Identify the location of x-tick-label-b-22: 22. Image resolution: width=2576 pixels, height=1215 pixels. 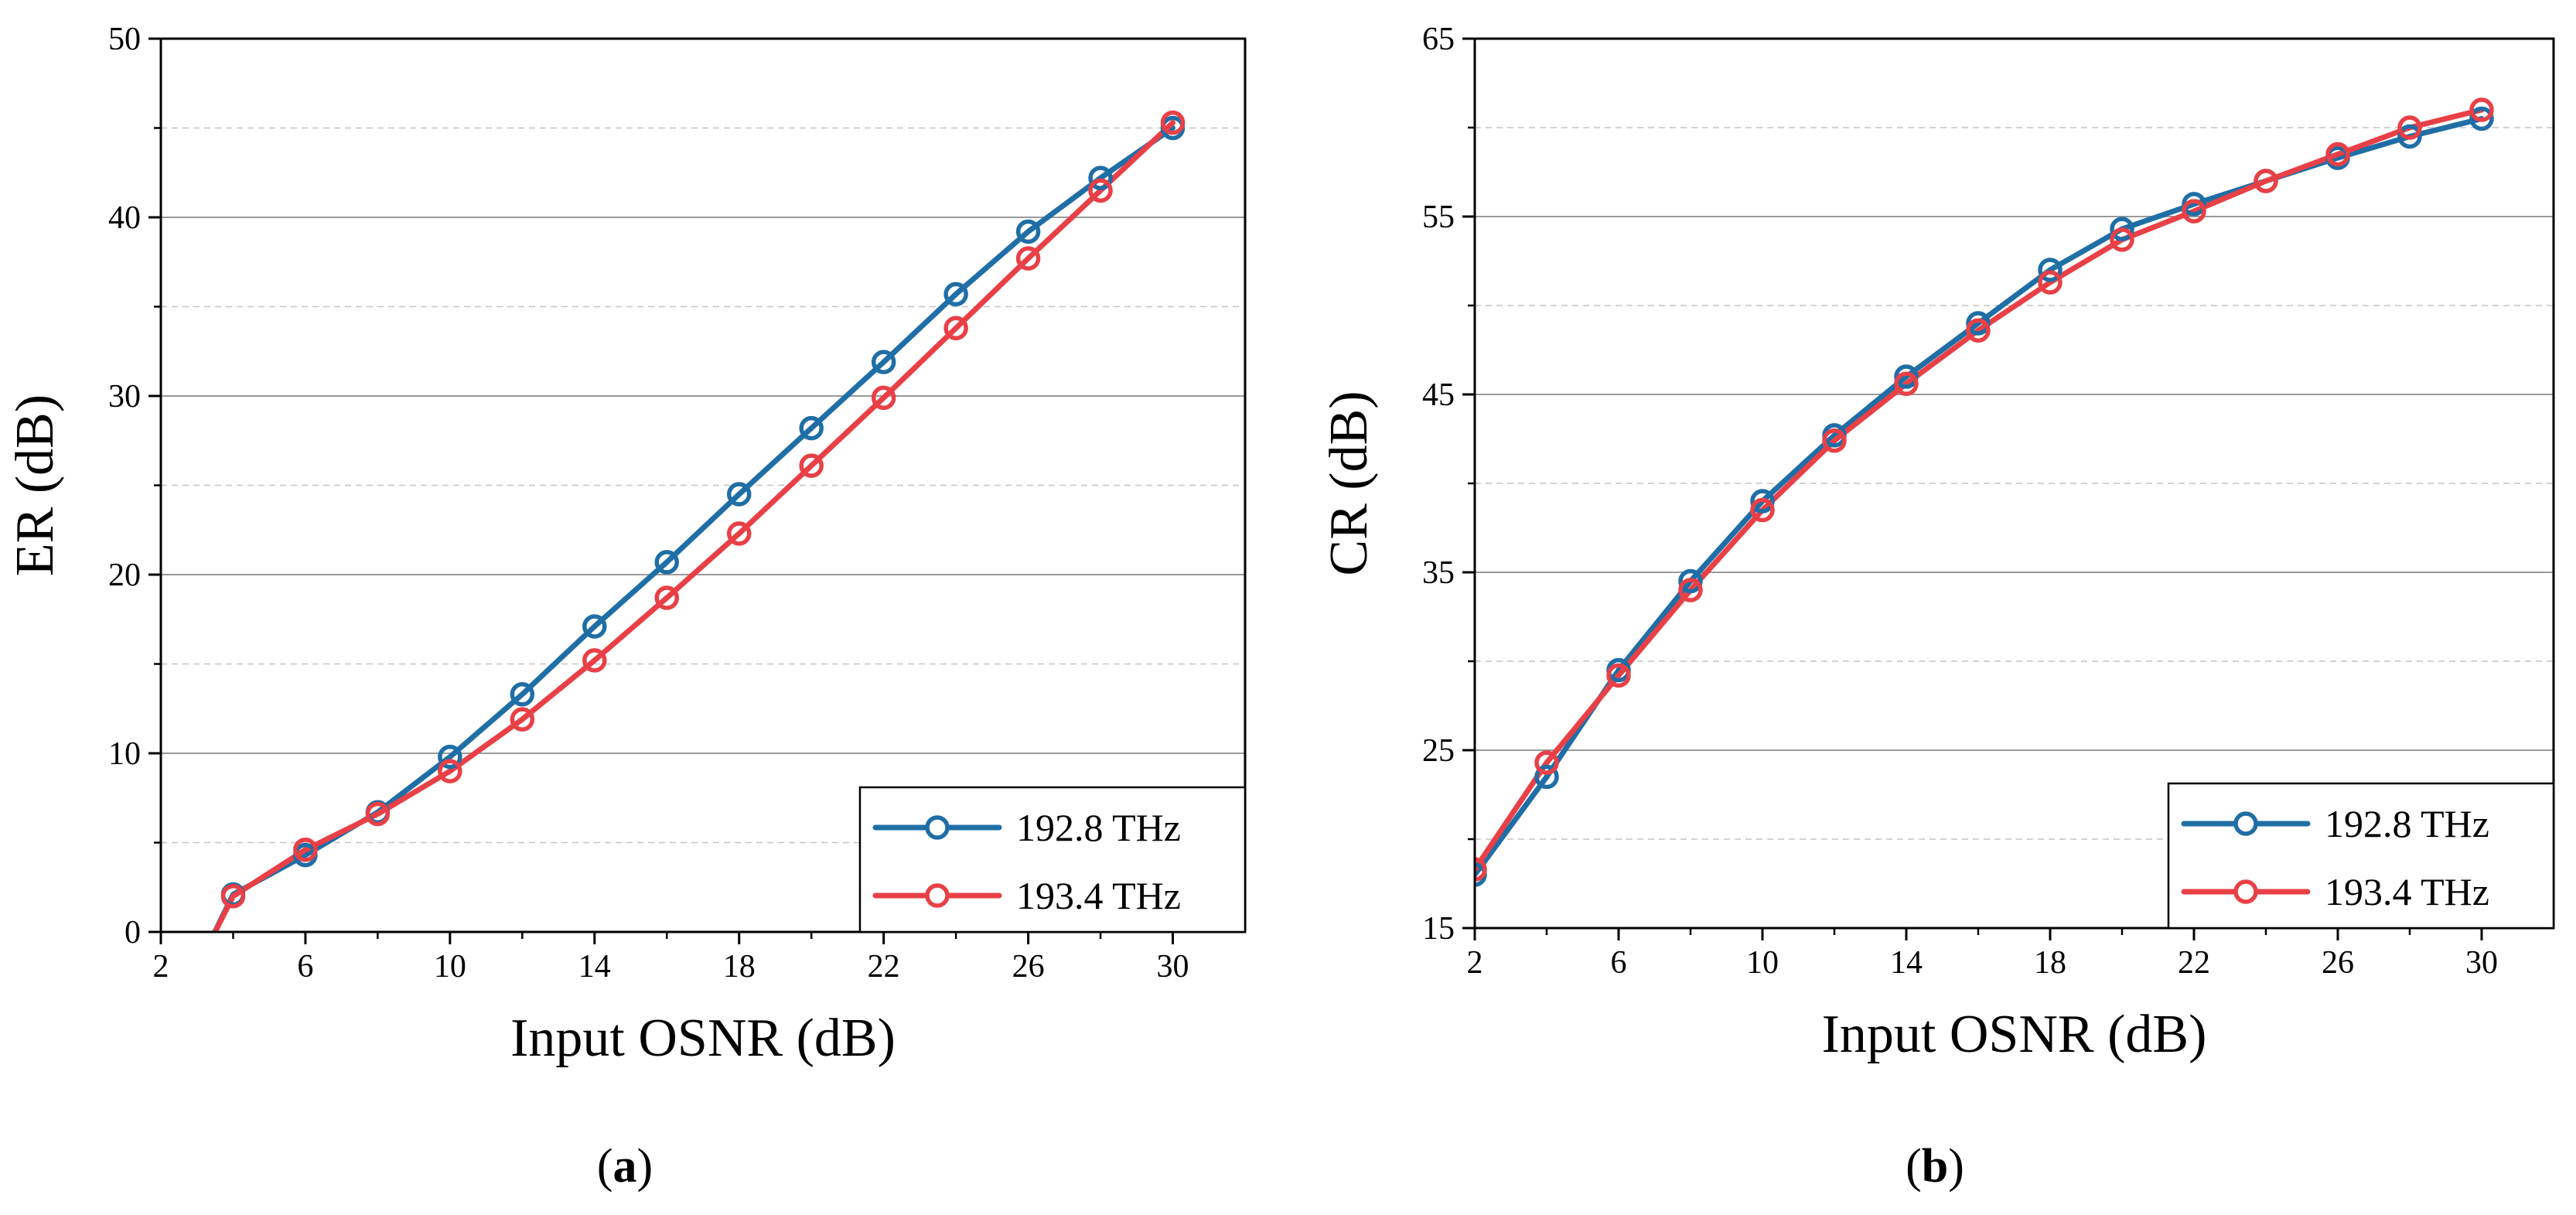
(2194, 963).